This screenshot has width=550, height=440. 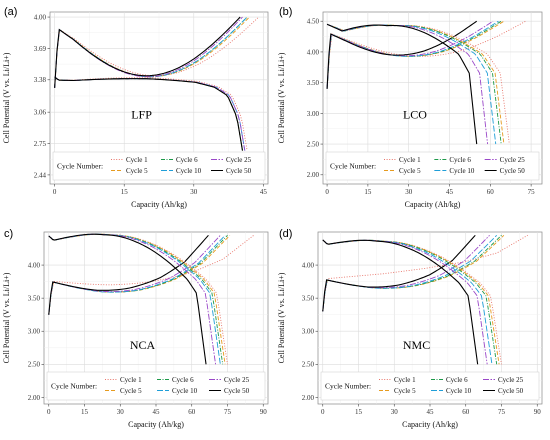 I want to click on chemistry-label: LCO, so click(x=415, y=115).